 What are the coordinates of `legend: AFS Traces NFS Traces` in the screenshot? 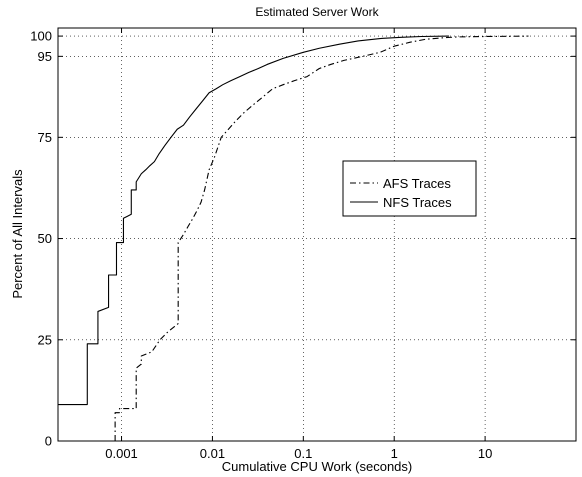 It's located at (409, 188).